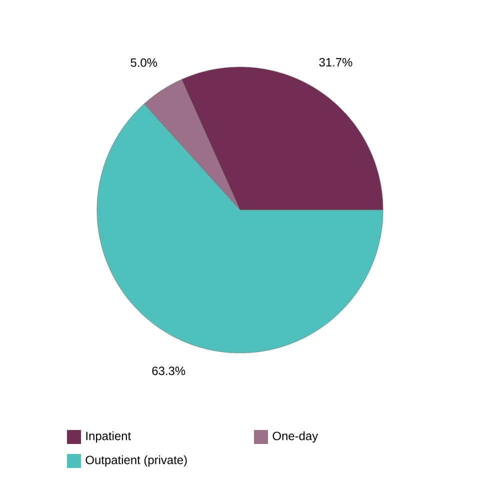  Describe the element at coordinates (136, 461) in the screenshot. I see `legend-label: Outpatient (private)` at that location.